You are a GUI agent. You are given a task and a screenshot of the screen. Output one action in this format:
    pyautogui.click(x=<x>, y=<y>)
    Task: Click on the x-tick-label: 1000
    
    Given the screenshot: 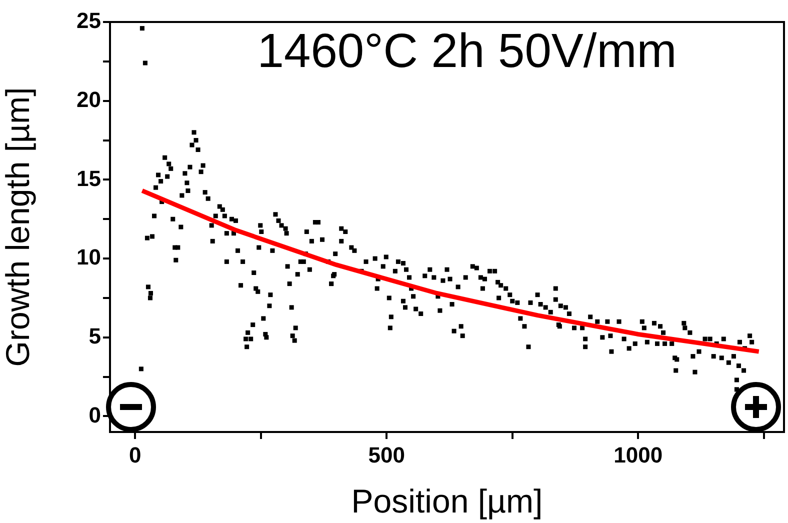 What is the action you would take?
    pyautogui.click(x=638, y=455)
    